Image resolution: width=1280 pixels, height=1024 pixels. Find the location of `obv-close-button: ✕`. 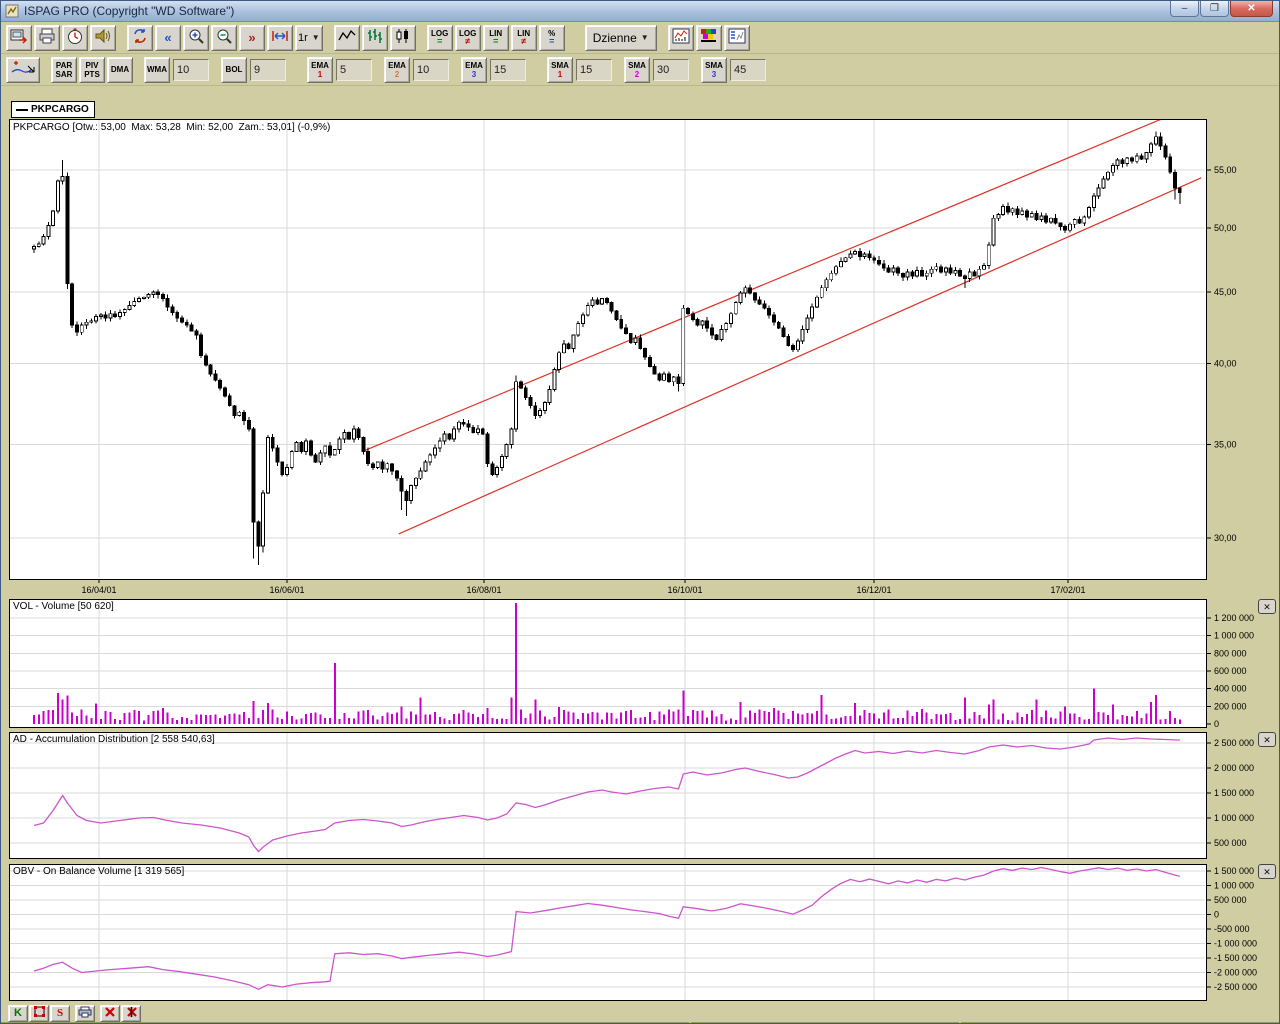

obv-close-button: ✕ is located at coordinates (1267, 871).